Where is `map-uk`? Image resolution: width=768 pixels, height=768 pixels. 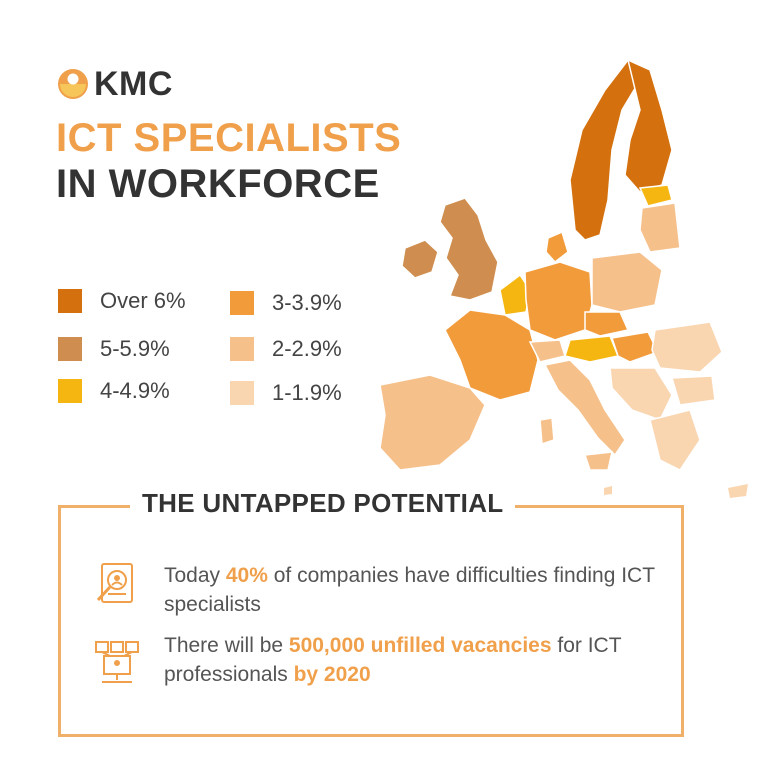
map-uk is located at coordinates (469, 249).